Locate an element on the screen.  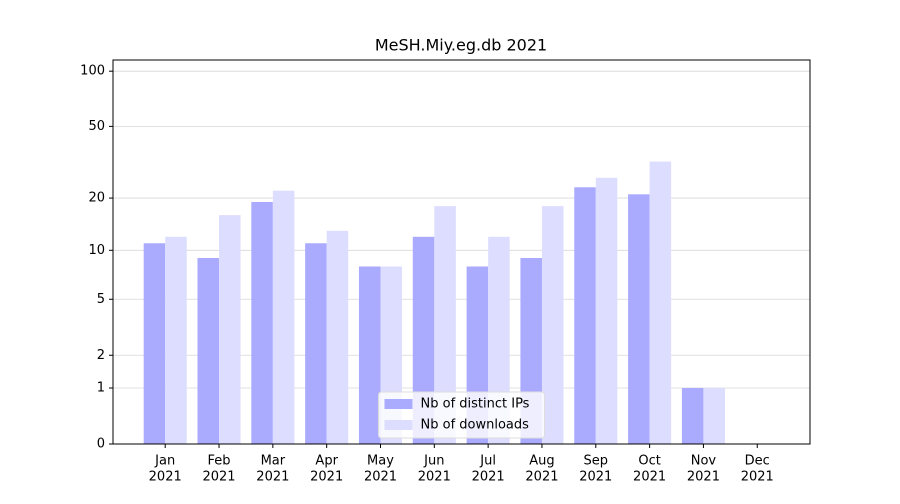
chart-title: MeSH.Miy.eg.db 2021 is located at coordinates (461, 45).